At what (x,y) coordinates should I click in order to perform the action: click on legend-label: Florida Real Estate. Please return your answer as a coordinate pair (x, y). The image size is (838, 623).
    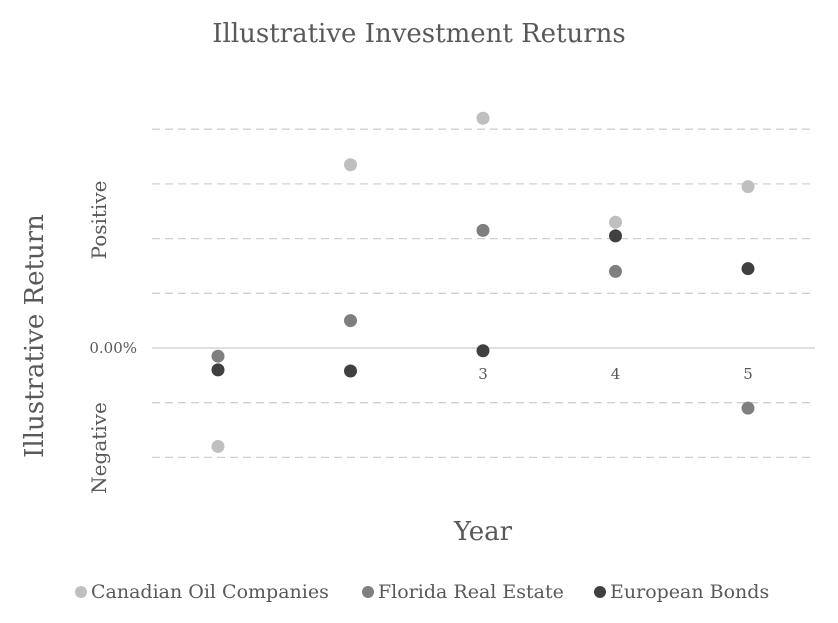
    Looking at the image, I should click on (471, 592).